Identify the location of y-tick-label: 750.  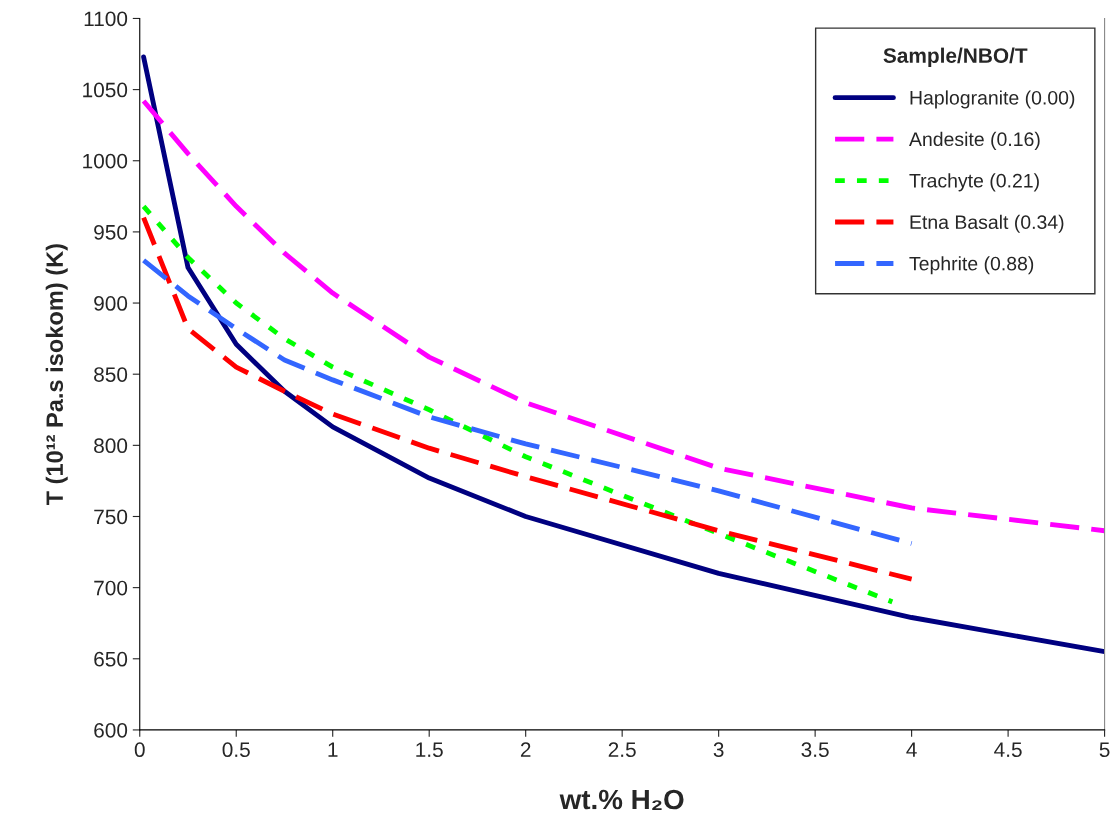
(111, 517).